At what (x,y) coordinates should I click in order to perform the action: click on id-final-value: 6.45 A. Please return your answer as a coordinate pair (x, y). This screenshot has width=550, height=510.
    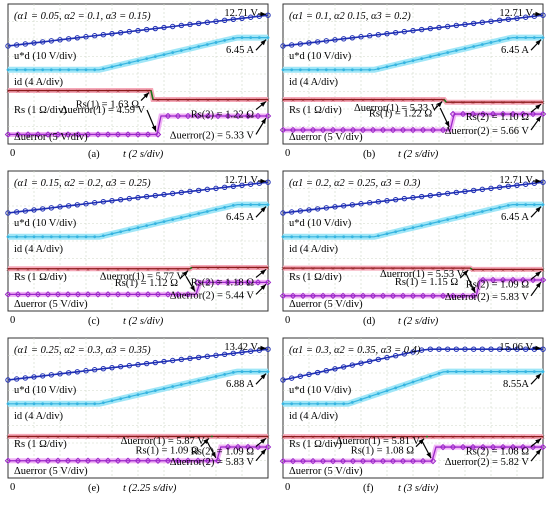
    Looking at the image, I should click on (515, 217).